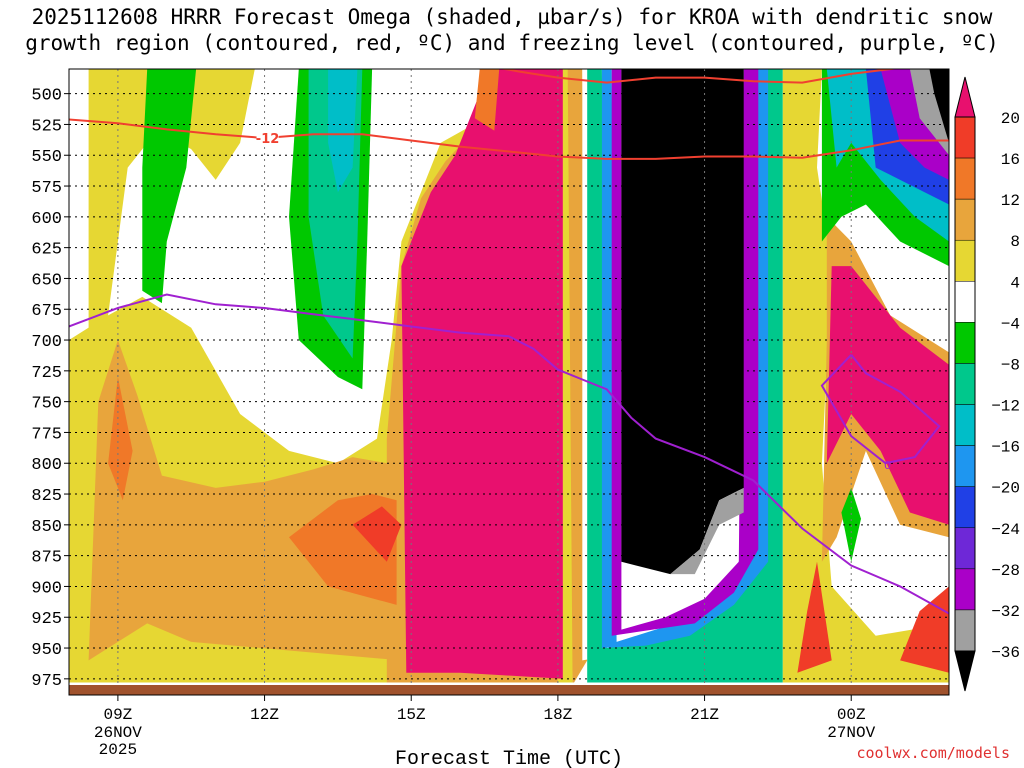 The image size is (1024, 768). I want to click on y-tick-label: 700, so click(46, 342).